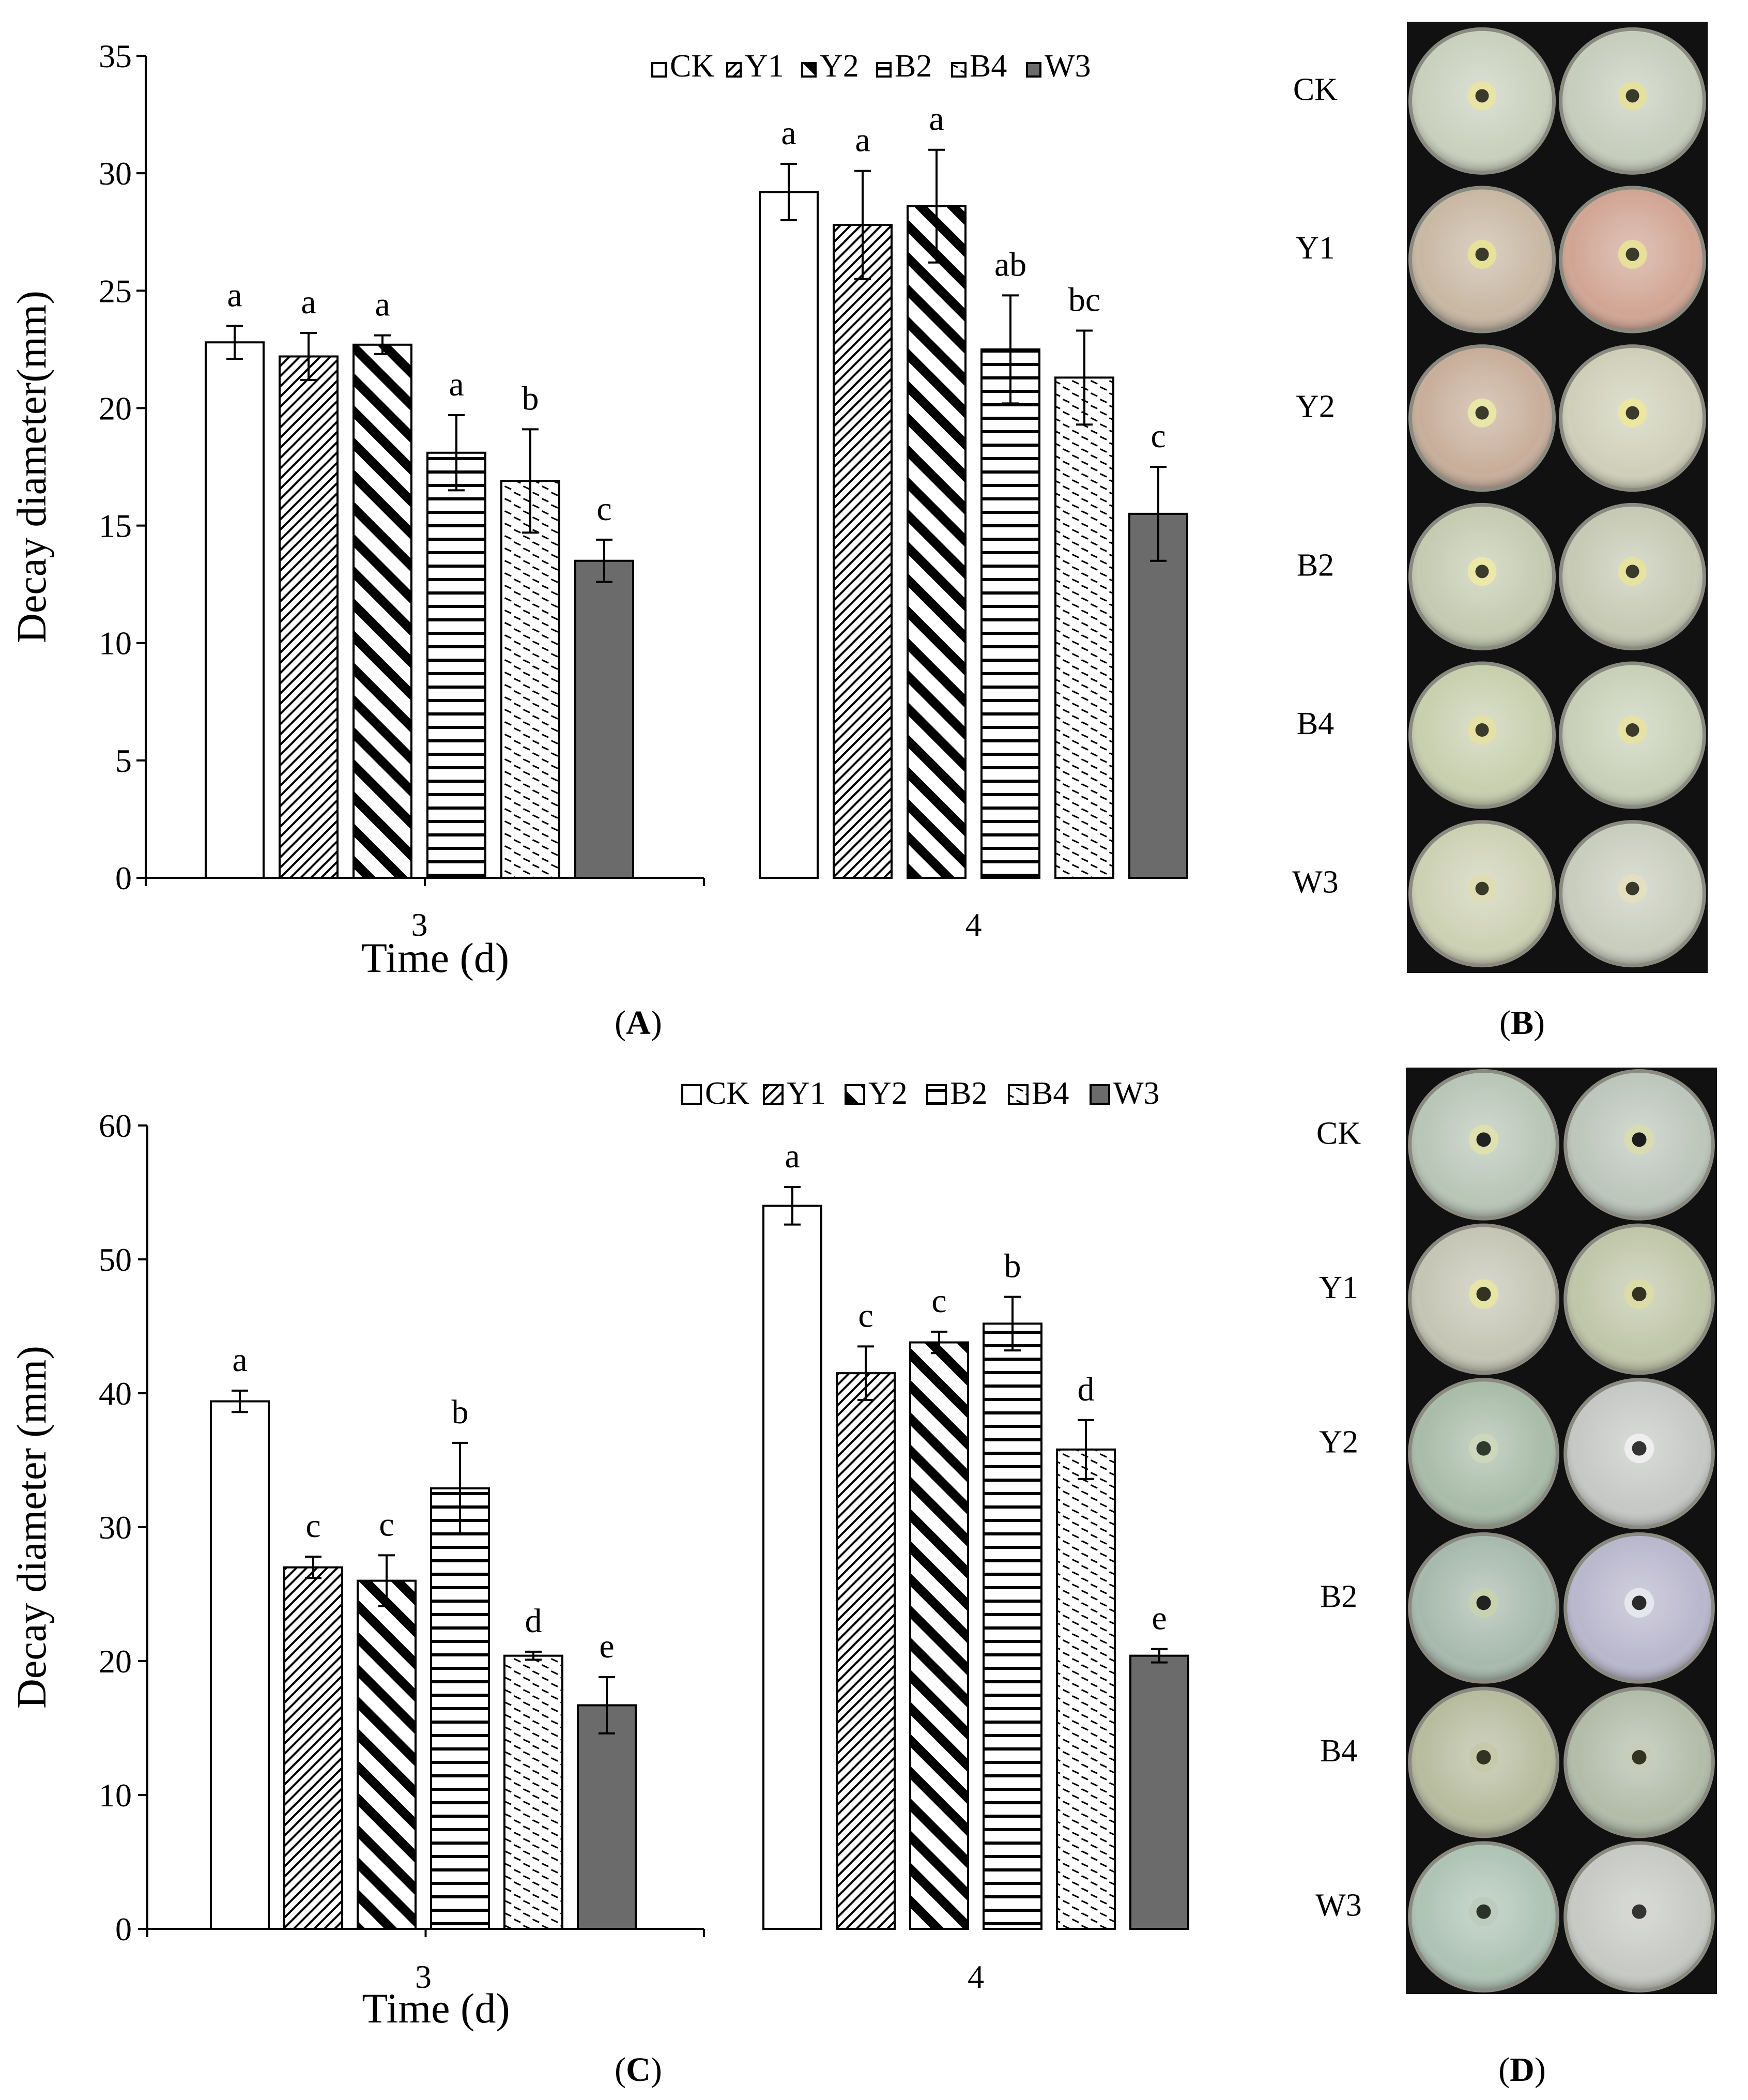 The height and width of the screenshot is (2100, 1748). What do you see at coordinates (115, 290) in the screenshot?
I see `y-tick-label: 25` at bounding box center [115, 290].